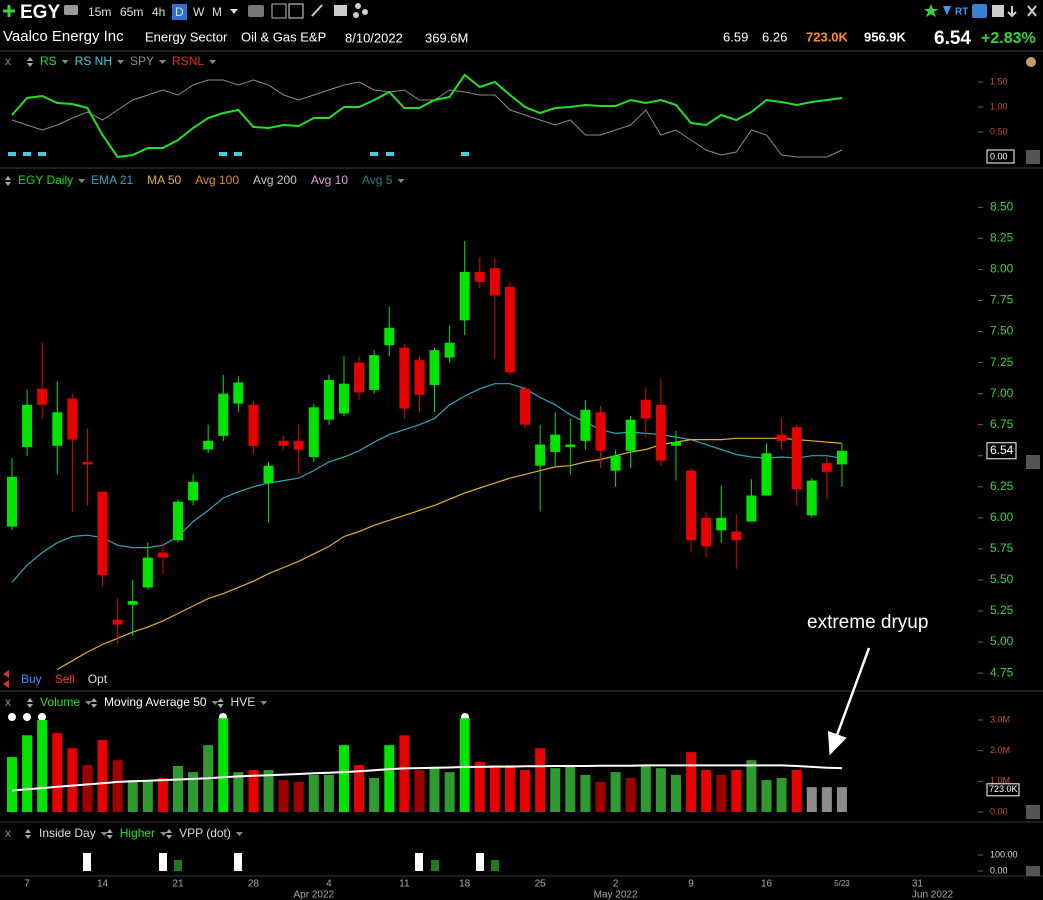  I want to click on y-tick-label: 1.0M, so click(1000, 781).